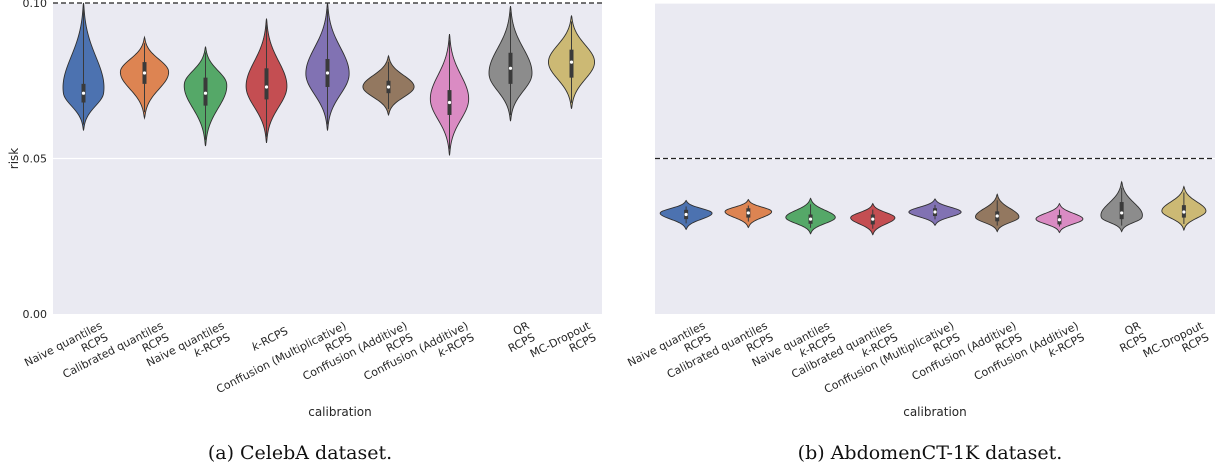  I want to click on y-tick-label: 0.05, so click(35, 159).